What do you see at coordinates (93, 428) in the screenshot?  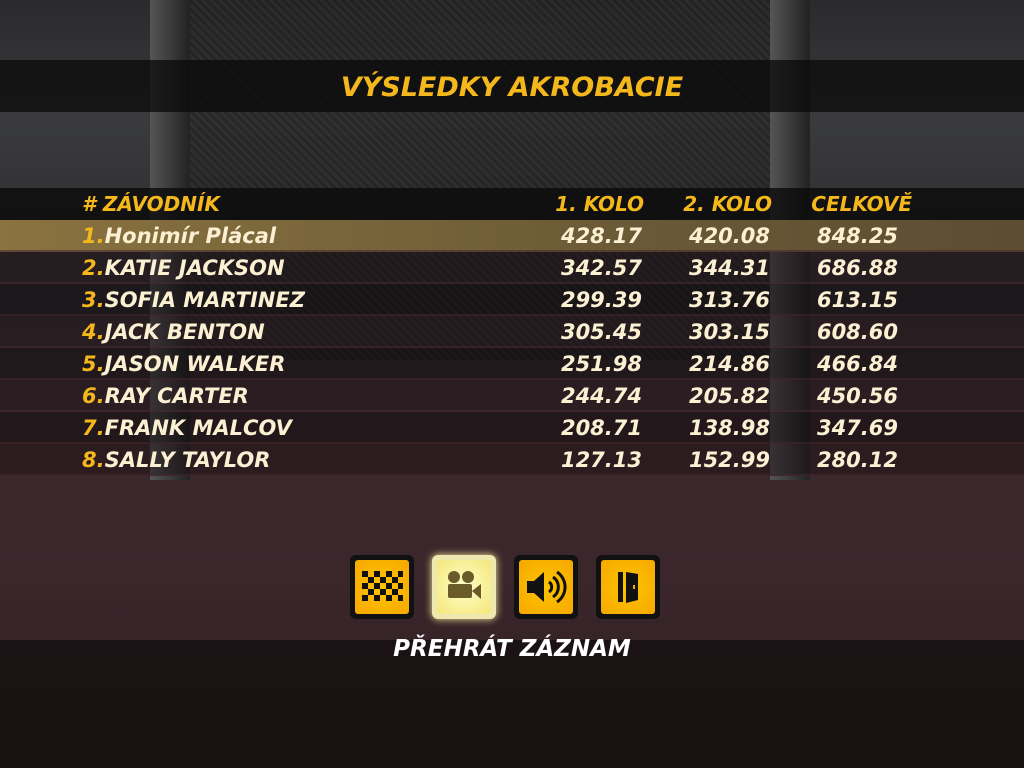 I see `position: 7.` at bounding box center [93, 428].